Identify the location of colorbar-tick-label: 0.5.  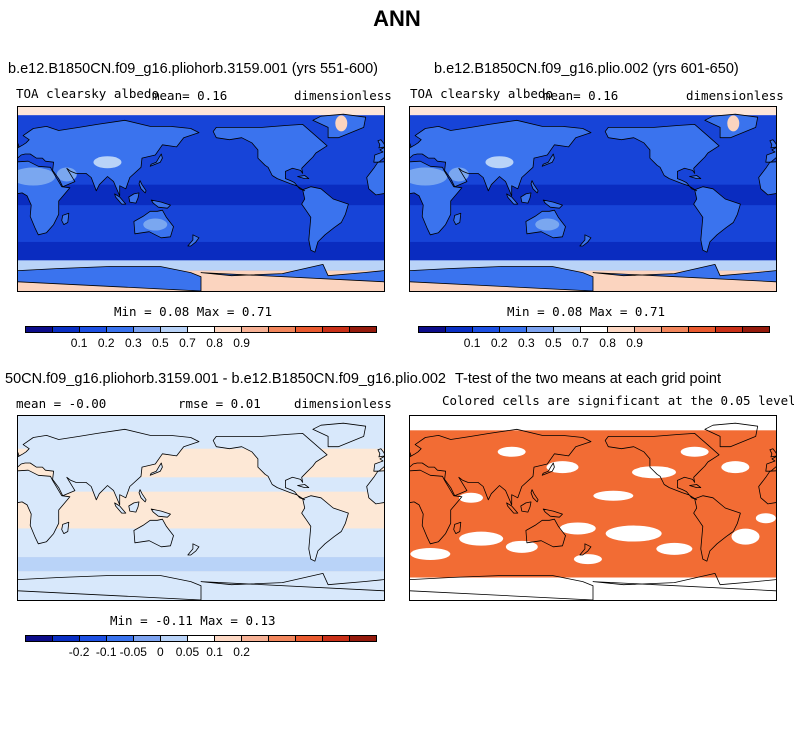
(160, 343).